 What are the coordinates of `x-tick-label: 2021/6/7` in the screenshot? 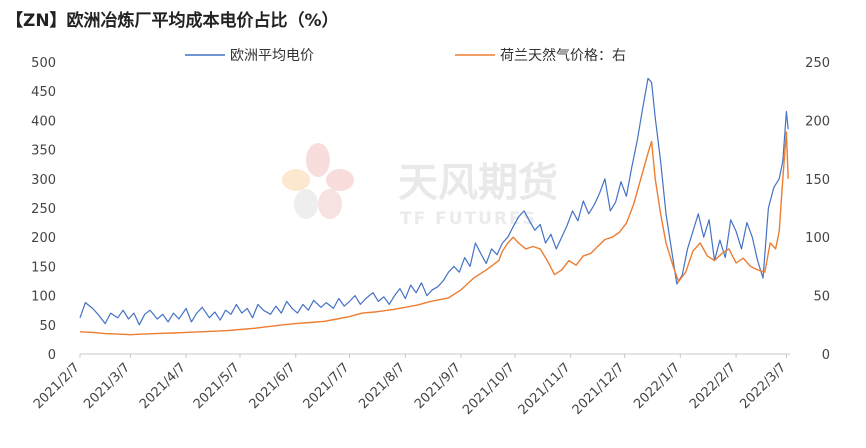 It's located at (273, 386).